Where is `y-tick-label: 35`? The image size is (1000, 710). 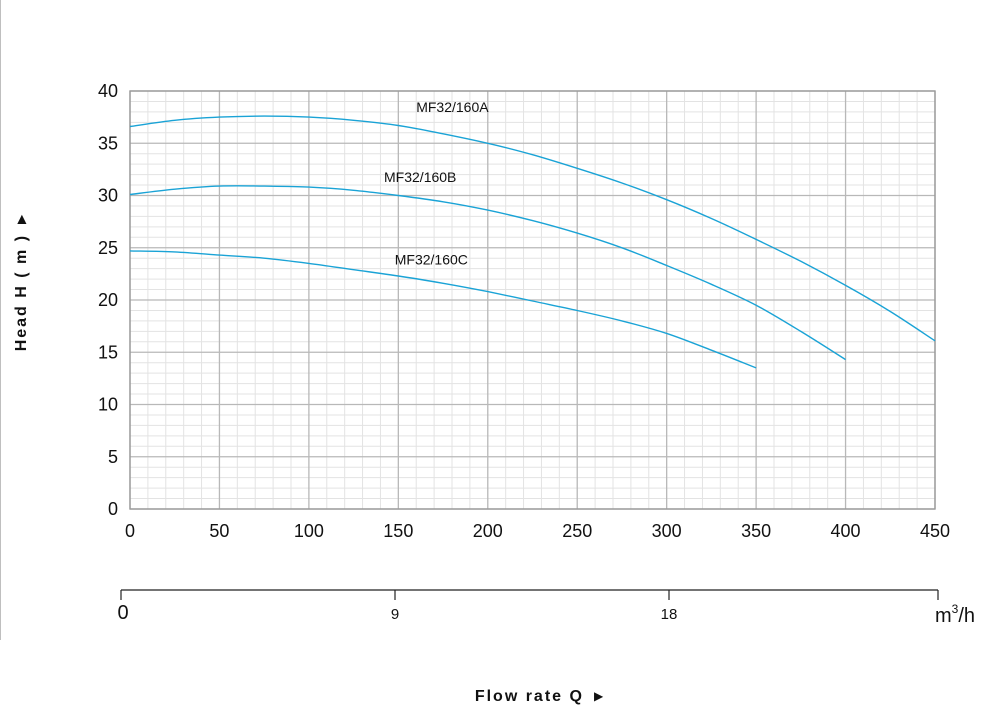 y-tick-label: 35 is located at coordinates (108, 143).